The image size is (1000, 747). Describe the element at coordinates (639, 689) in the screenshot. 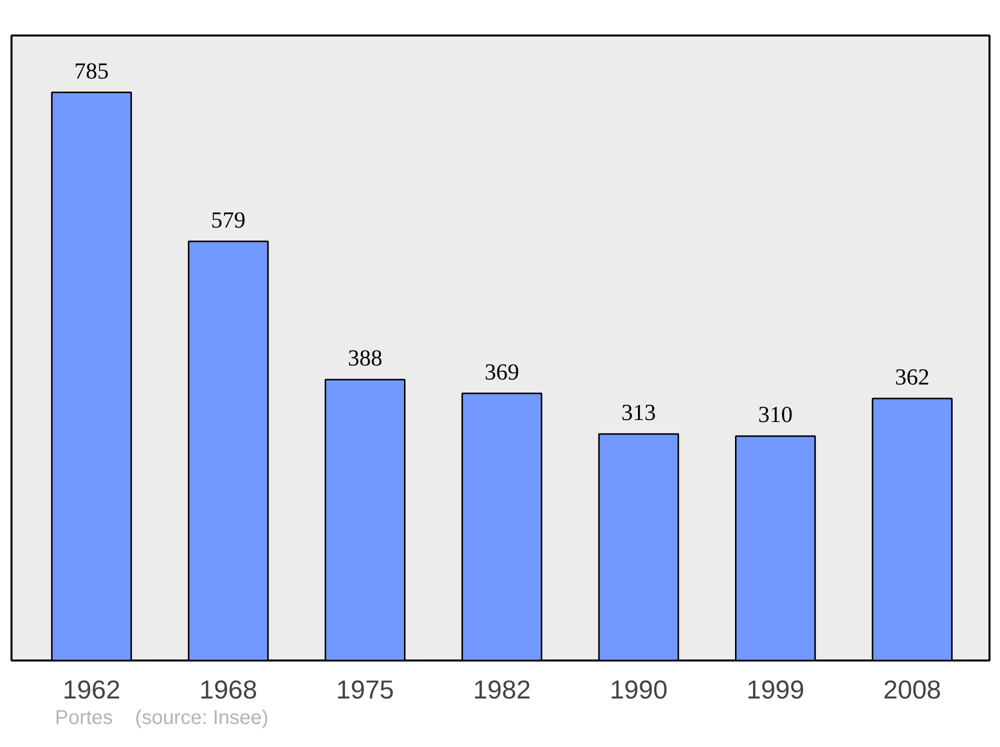

I see `x-tick-label: 1990` at that location.